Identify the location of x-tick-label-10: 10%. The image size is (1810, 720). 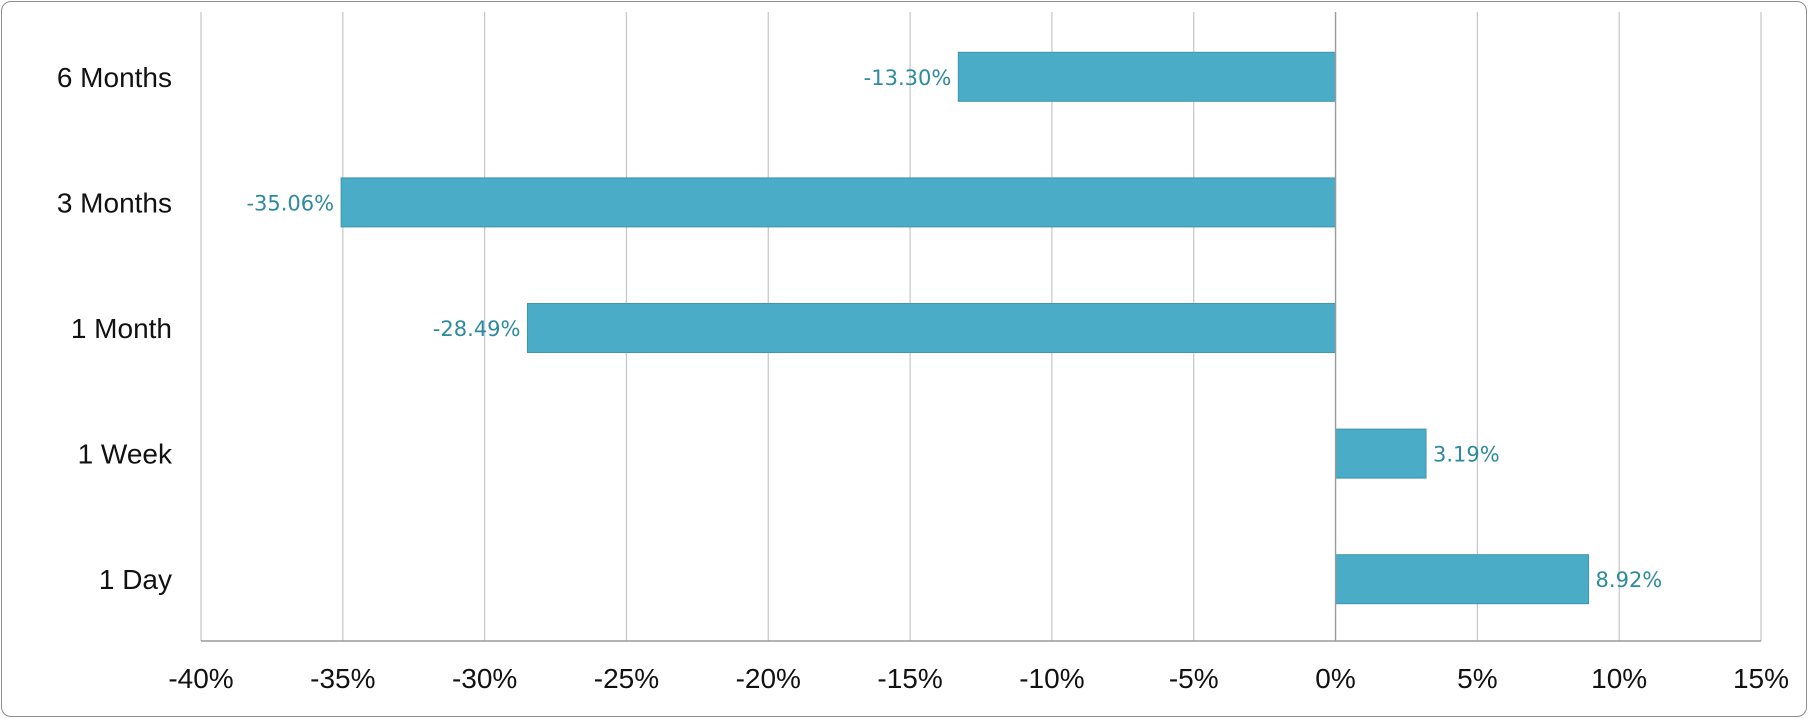
(1619, 678).